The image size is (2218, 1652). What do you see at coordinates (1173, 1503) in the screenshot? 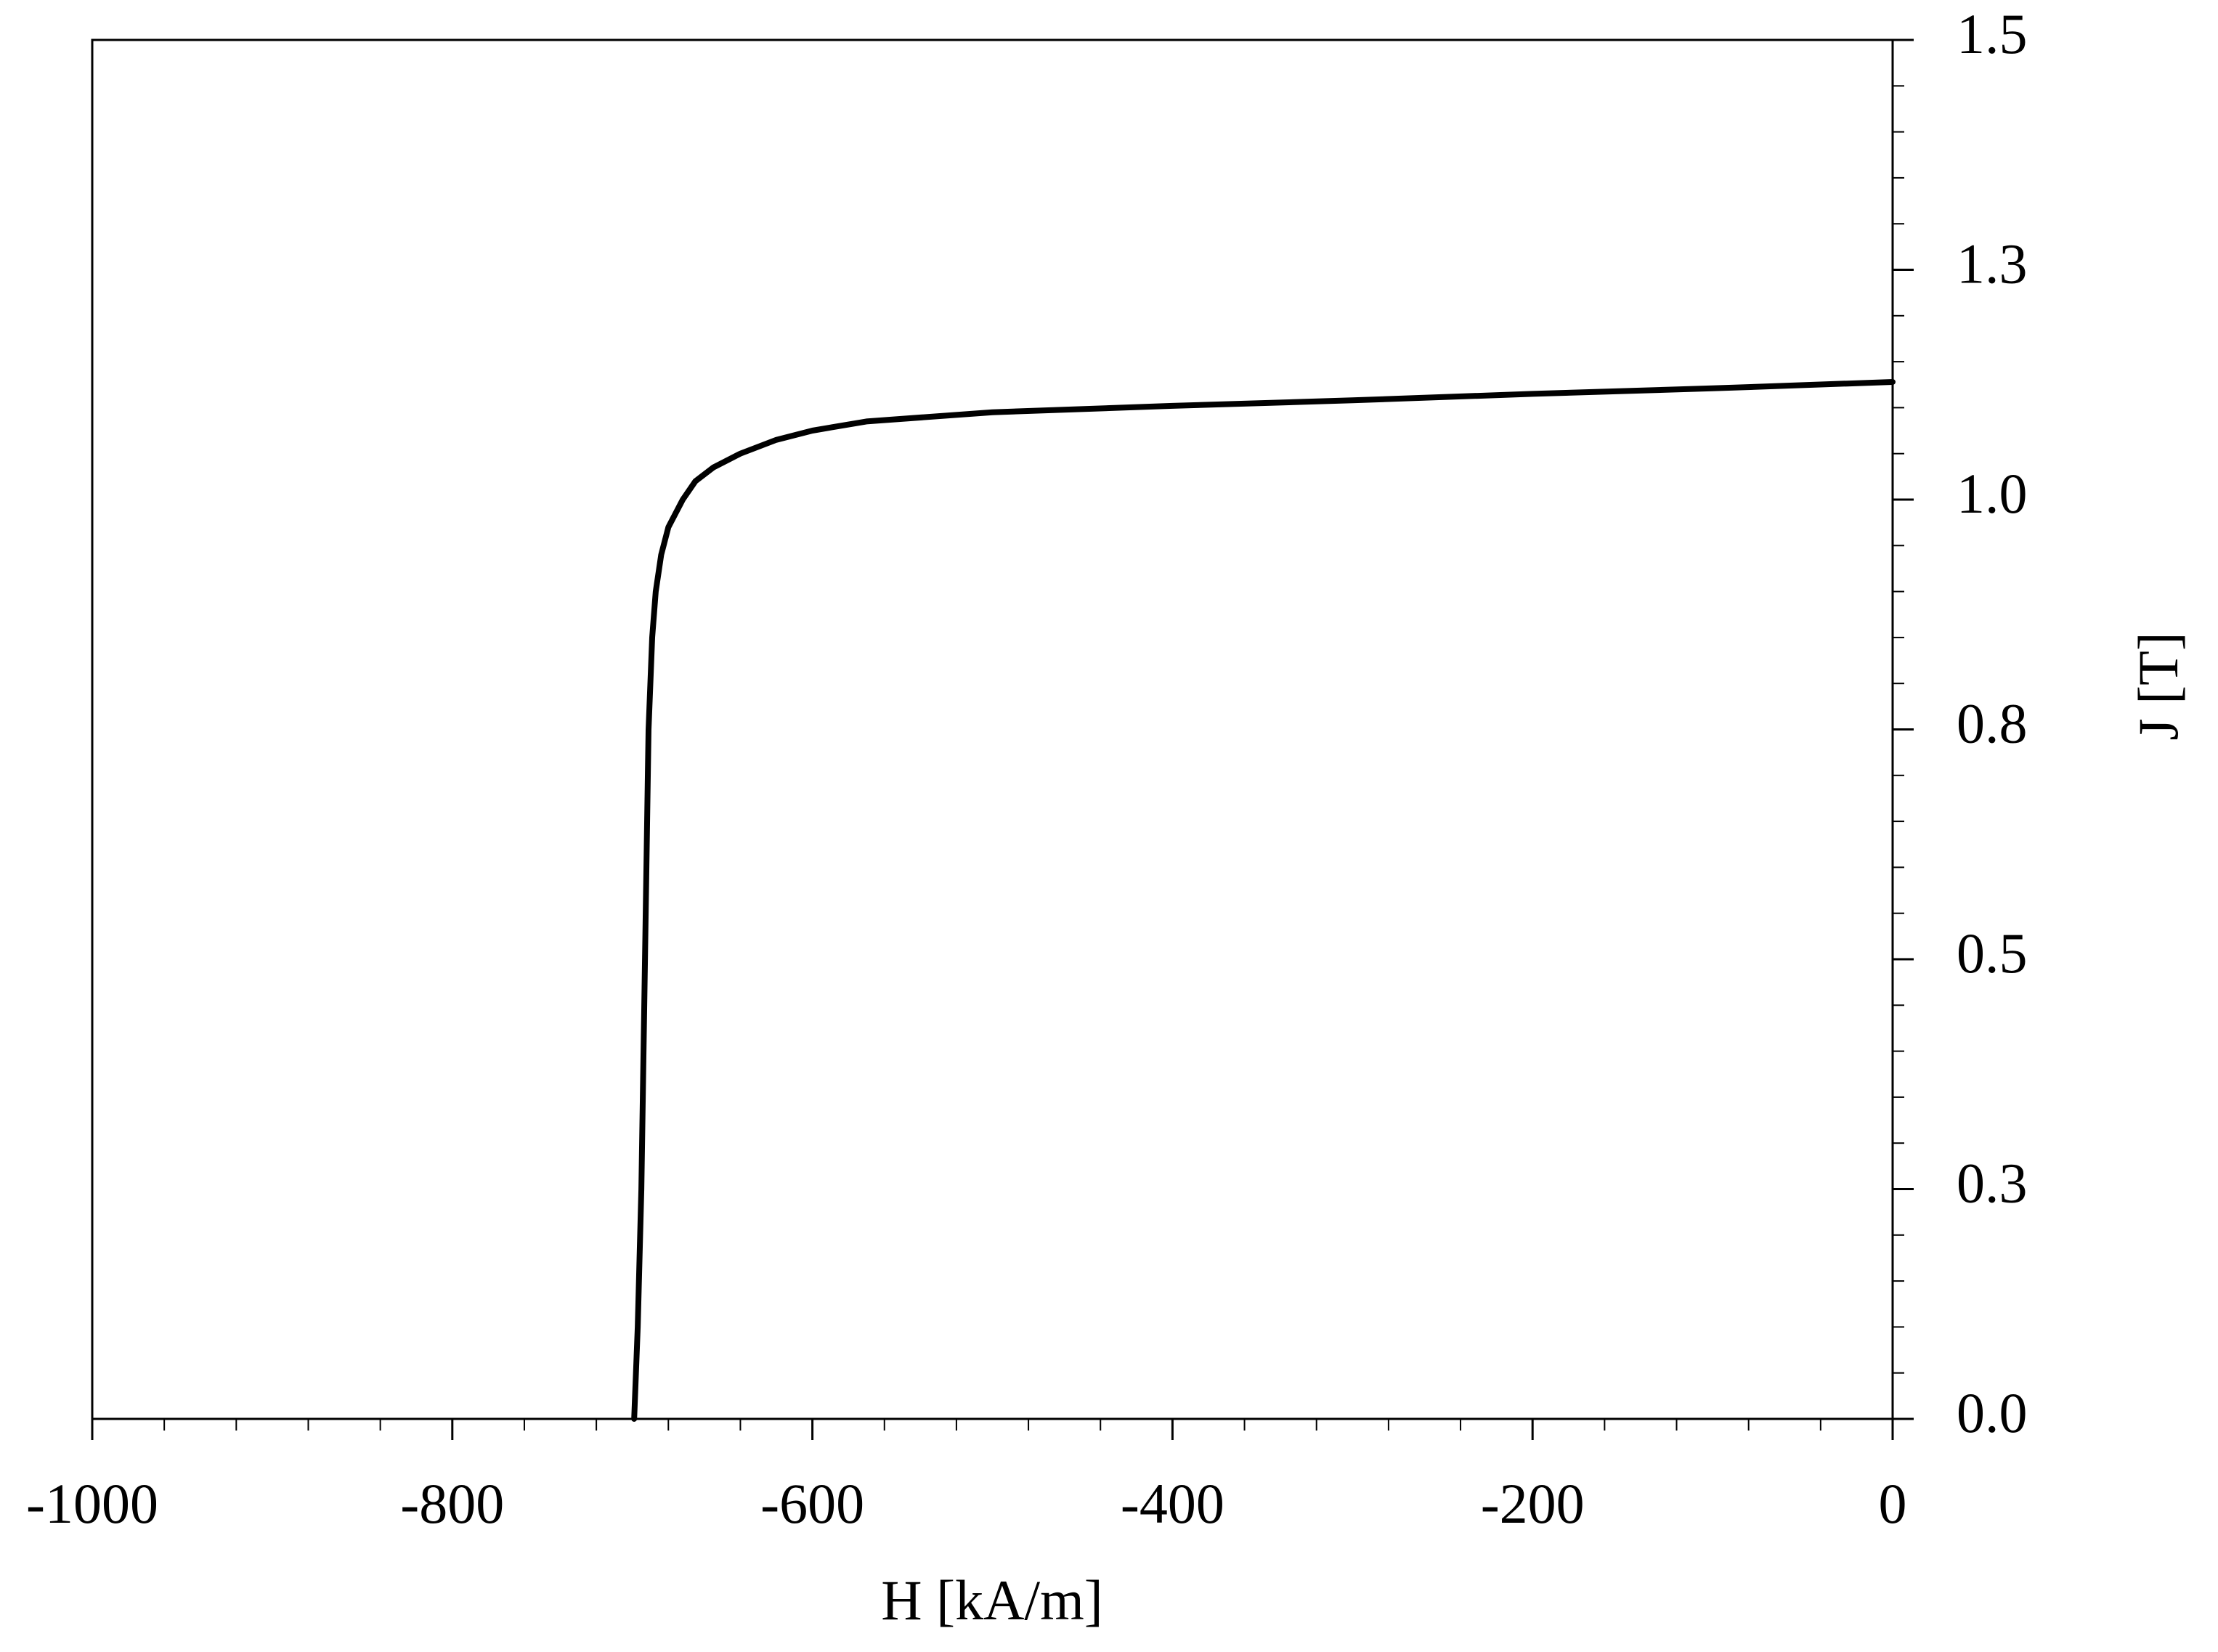
I see `x-tick-label: -400` at bounding box center [1173, 1503].